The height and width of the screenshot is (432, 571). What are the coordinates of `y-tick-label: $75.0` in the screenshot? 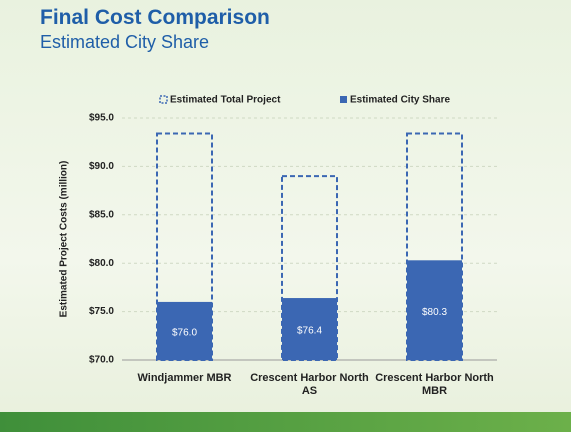 It's located at (101, 311).